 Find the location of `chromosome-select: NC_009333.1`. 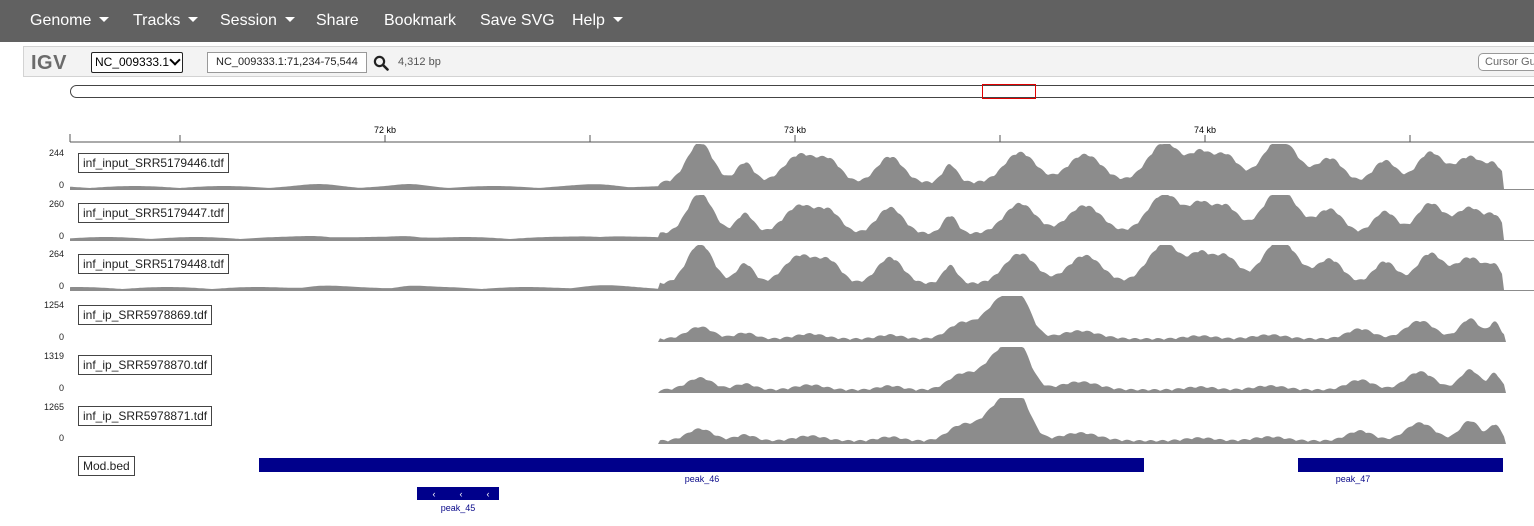

chromosome-select: NC_009333.1 is located at coordinates (137, 62).